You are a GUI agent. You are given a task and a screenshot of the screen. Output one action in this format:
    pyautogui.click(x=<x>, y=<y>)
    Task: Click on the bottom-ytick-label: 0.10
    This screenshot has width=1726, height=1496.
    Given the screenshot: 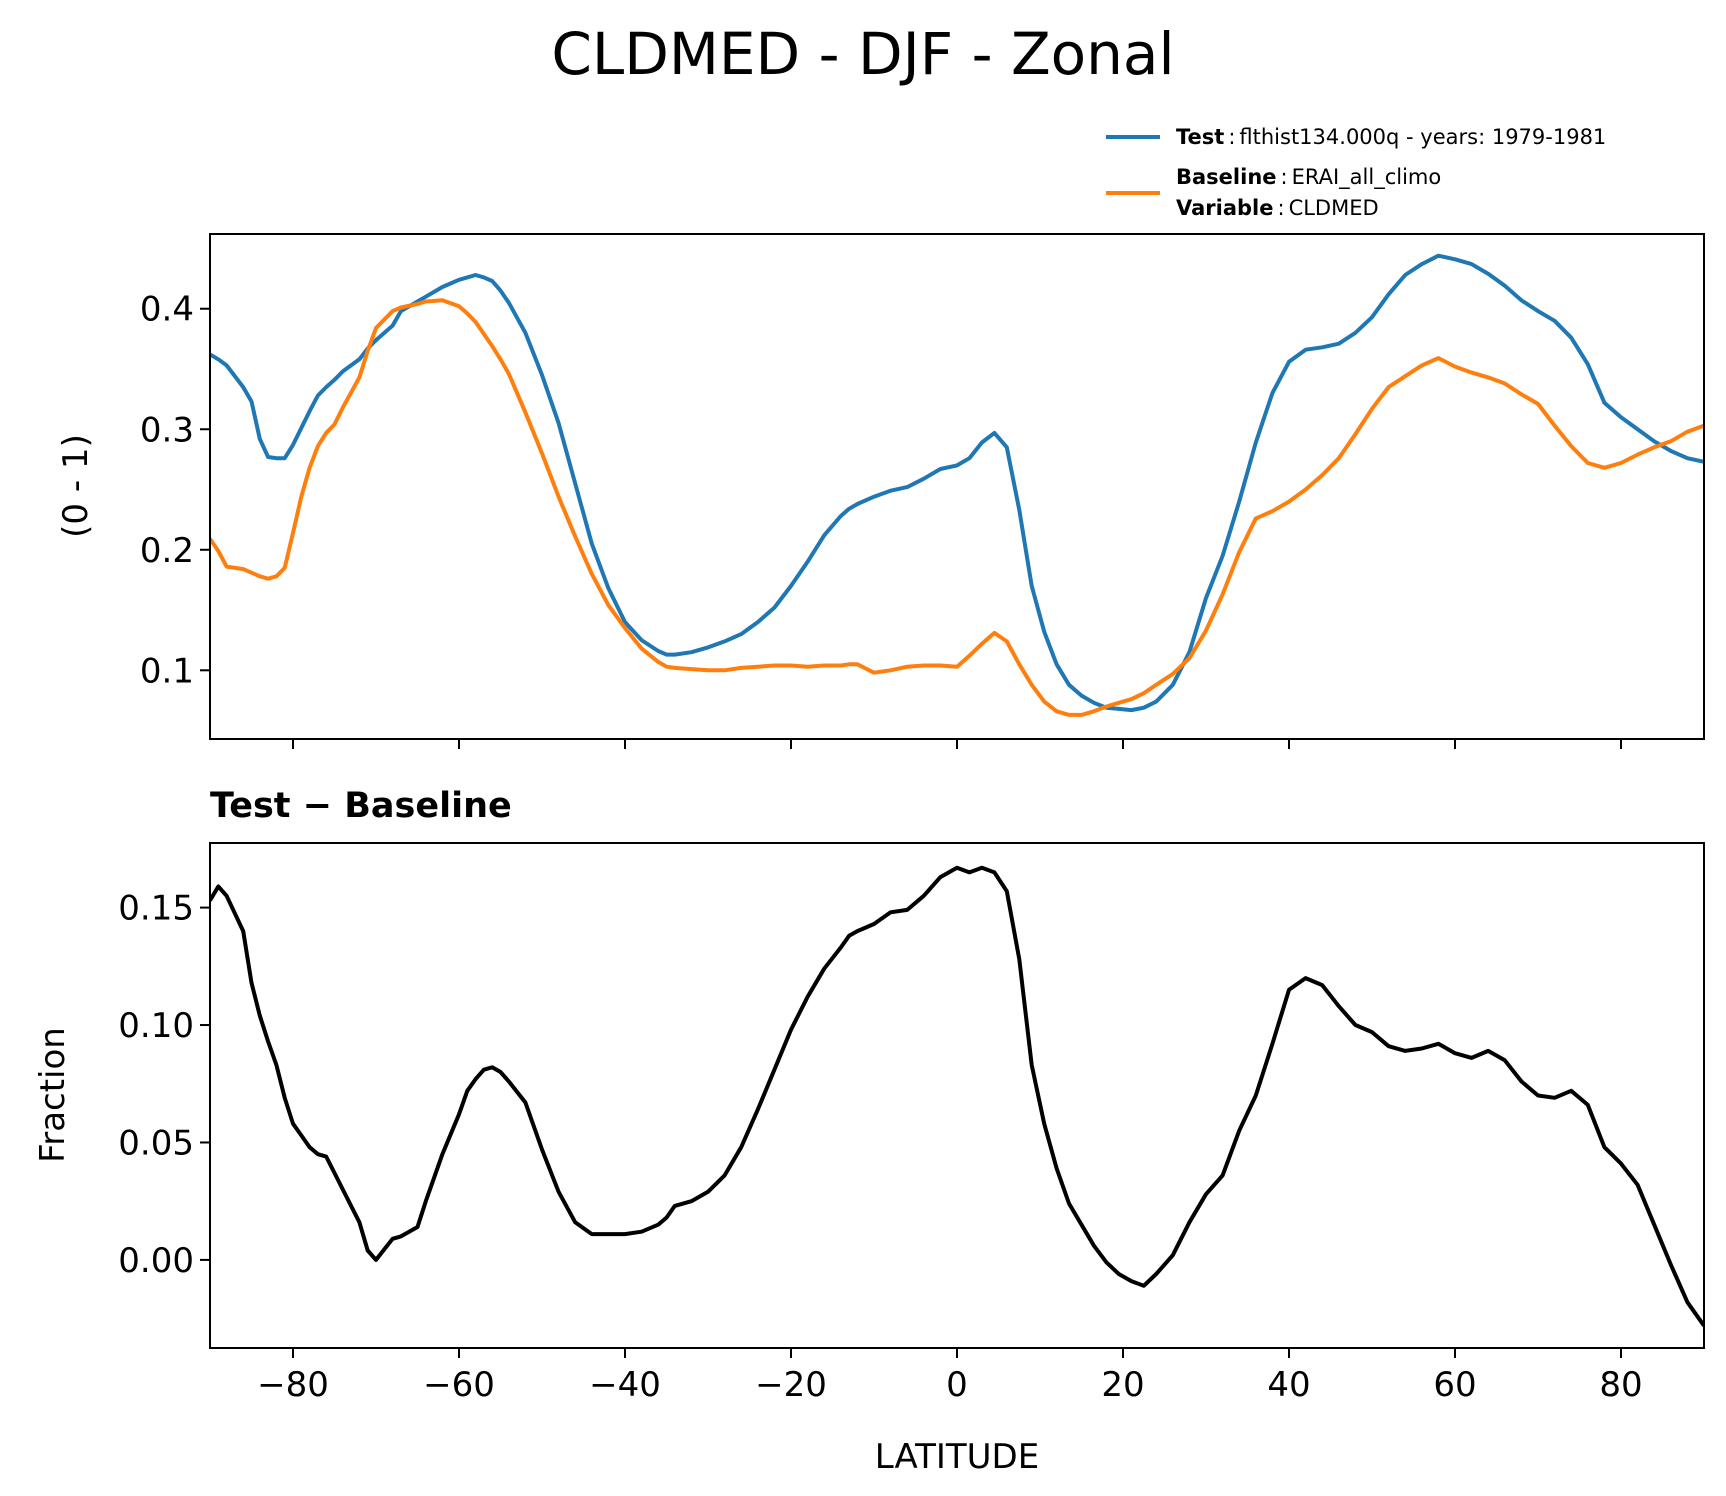 What is the action you would take?
    pyautogui.click(x=156, y=1026)
    